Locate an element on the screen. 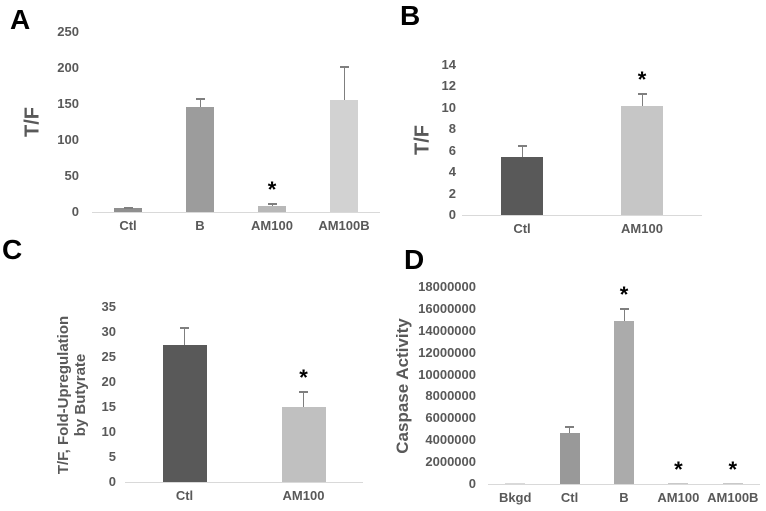 This screenshot has height=511, width=766. y-tick-label: 16000000 is located at coordinates (447, 308).